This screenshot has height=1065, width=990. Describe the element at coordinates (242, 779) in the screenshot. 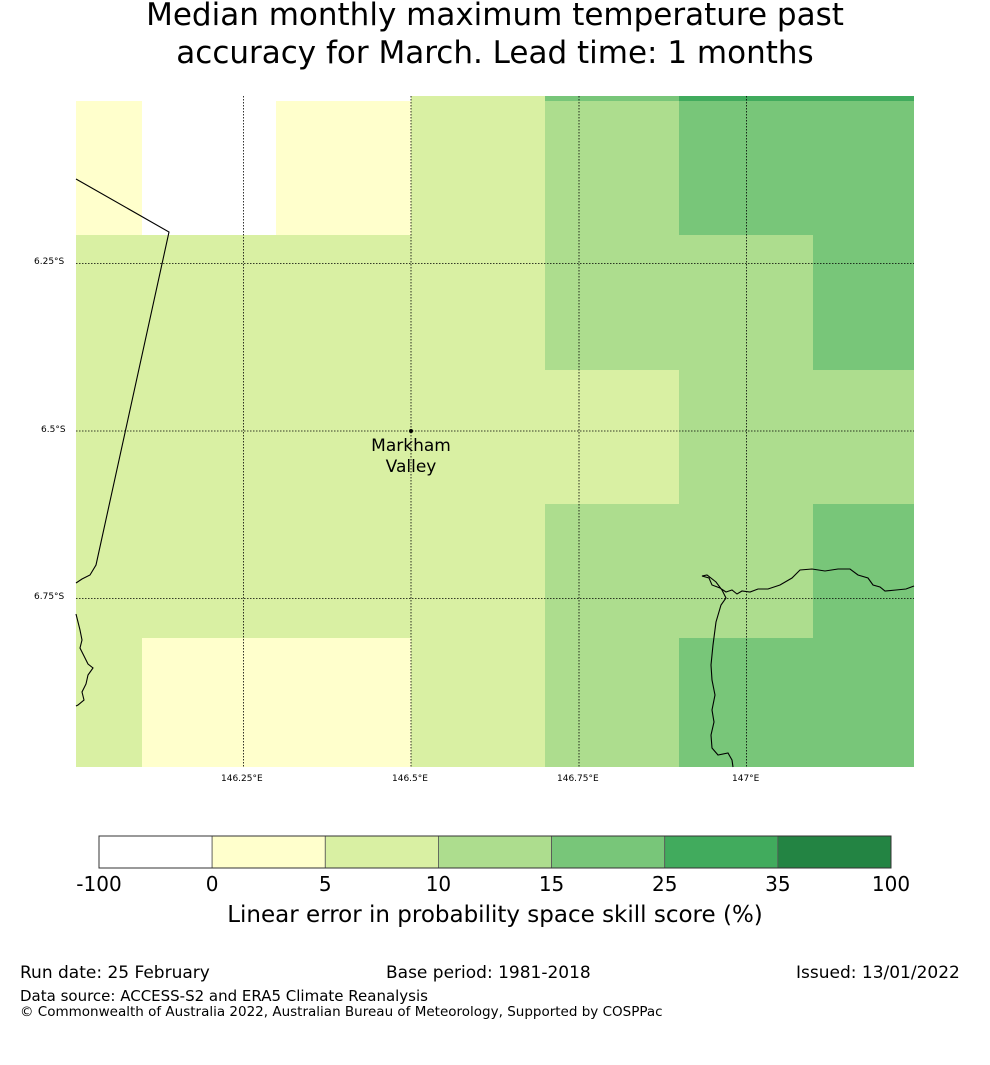

I see `lon-tick-label: 146.25°E` at that location.